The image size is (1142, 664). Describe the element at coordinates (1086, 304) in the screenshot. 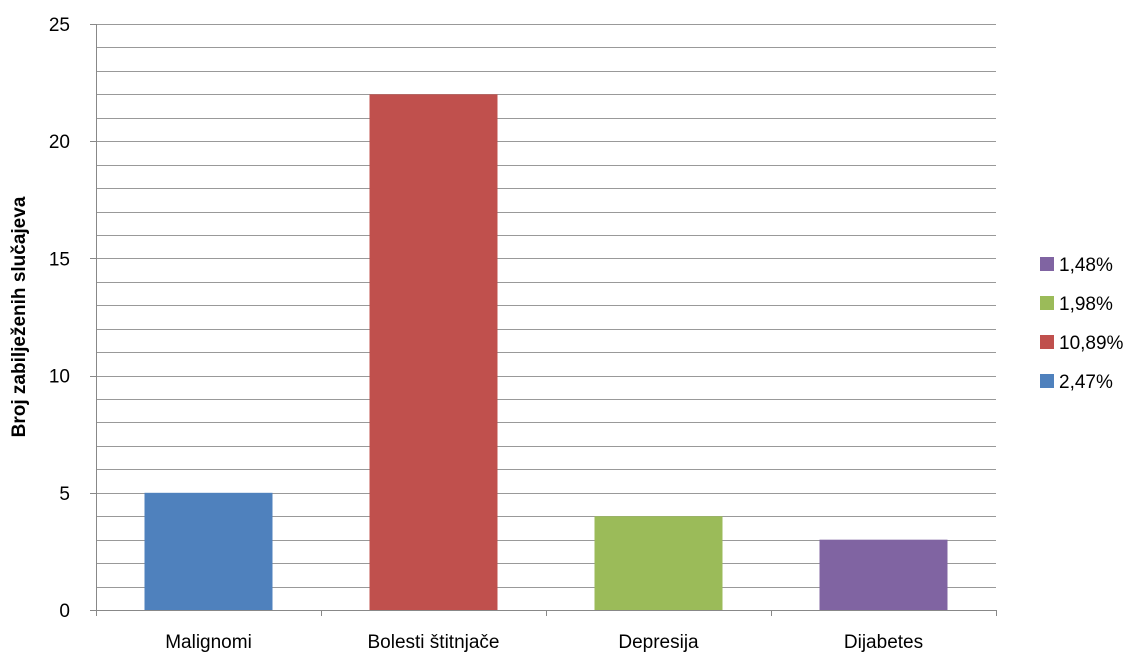

I see `legend-label: 1,98%` at that location.